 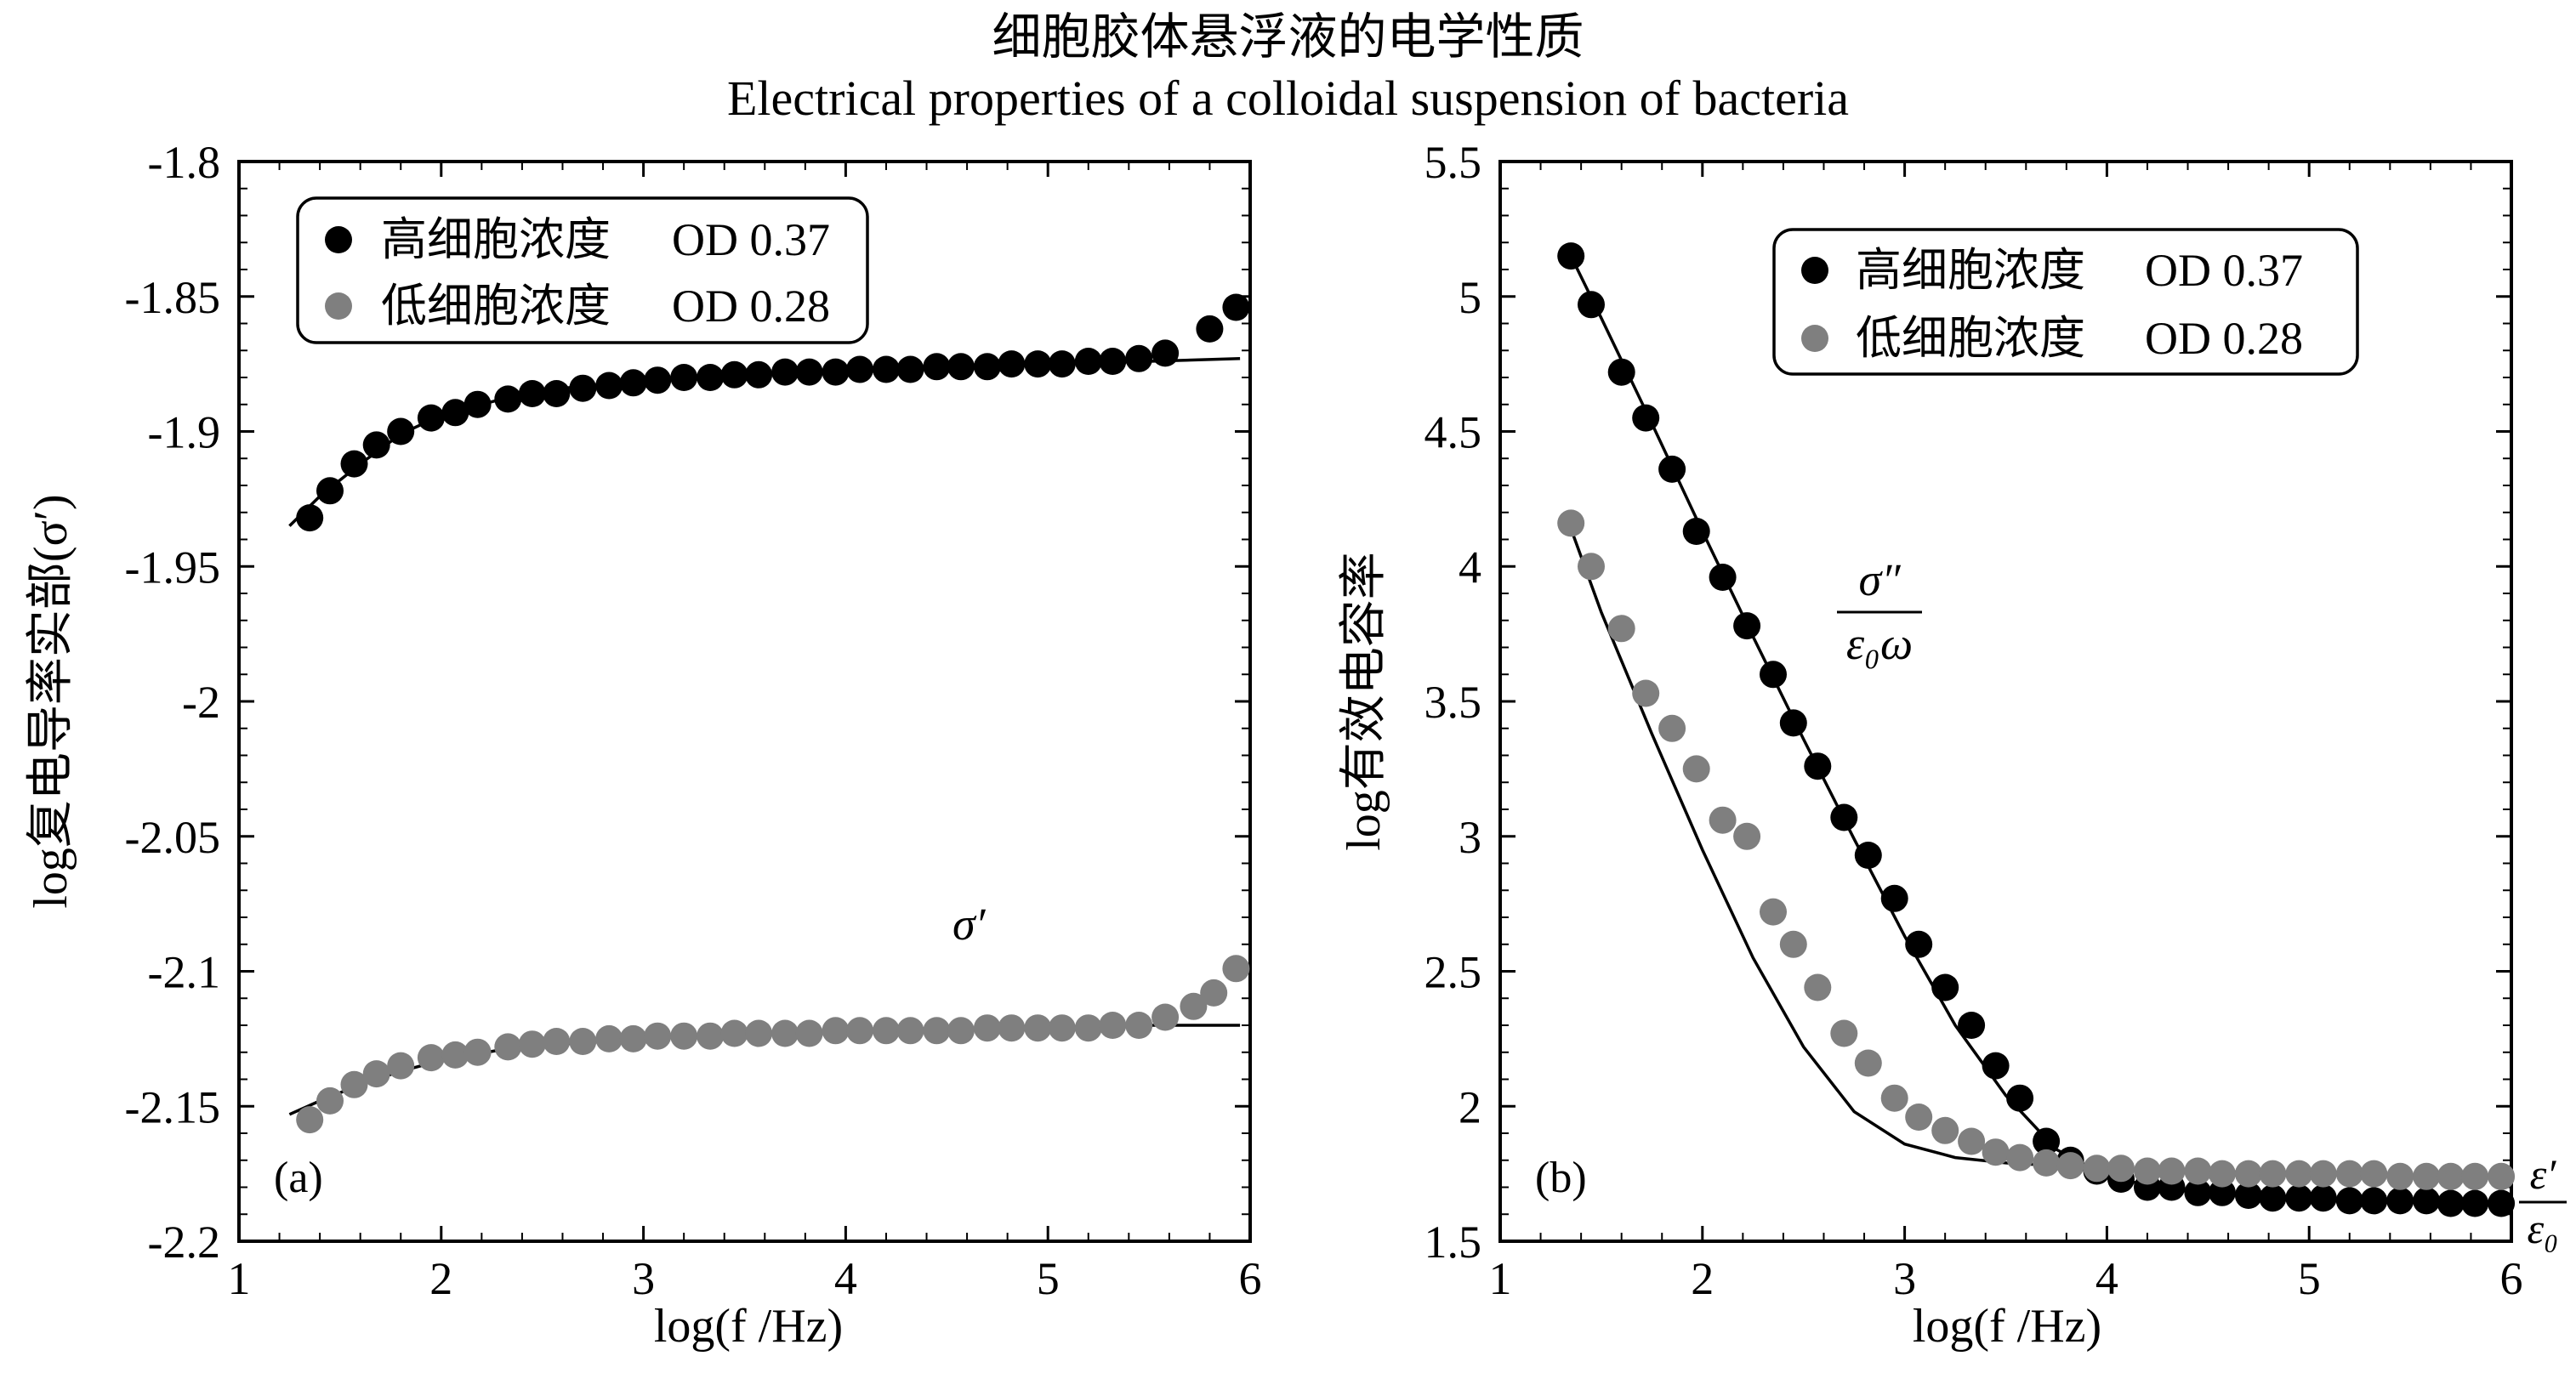 I want to click on panel-b-x-tick-label: 2, so click(x=1702, y=1278).